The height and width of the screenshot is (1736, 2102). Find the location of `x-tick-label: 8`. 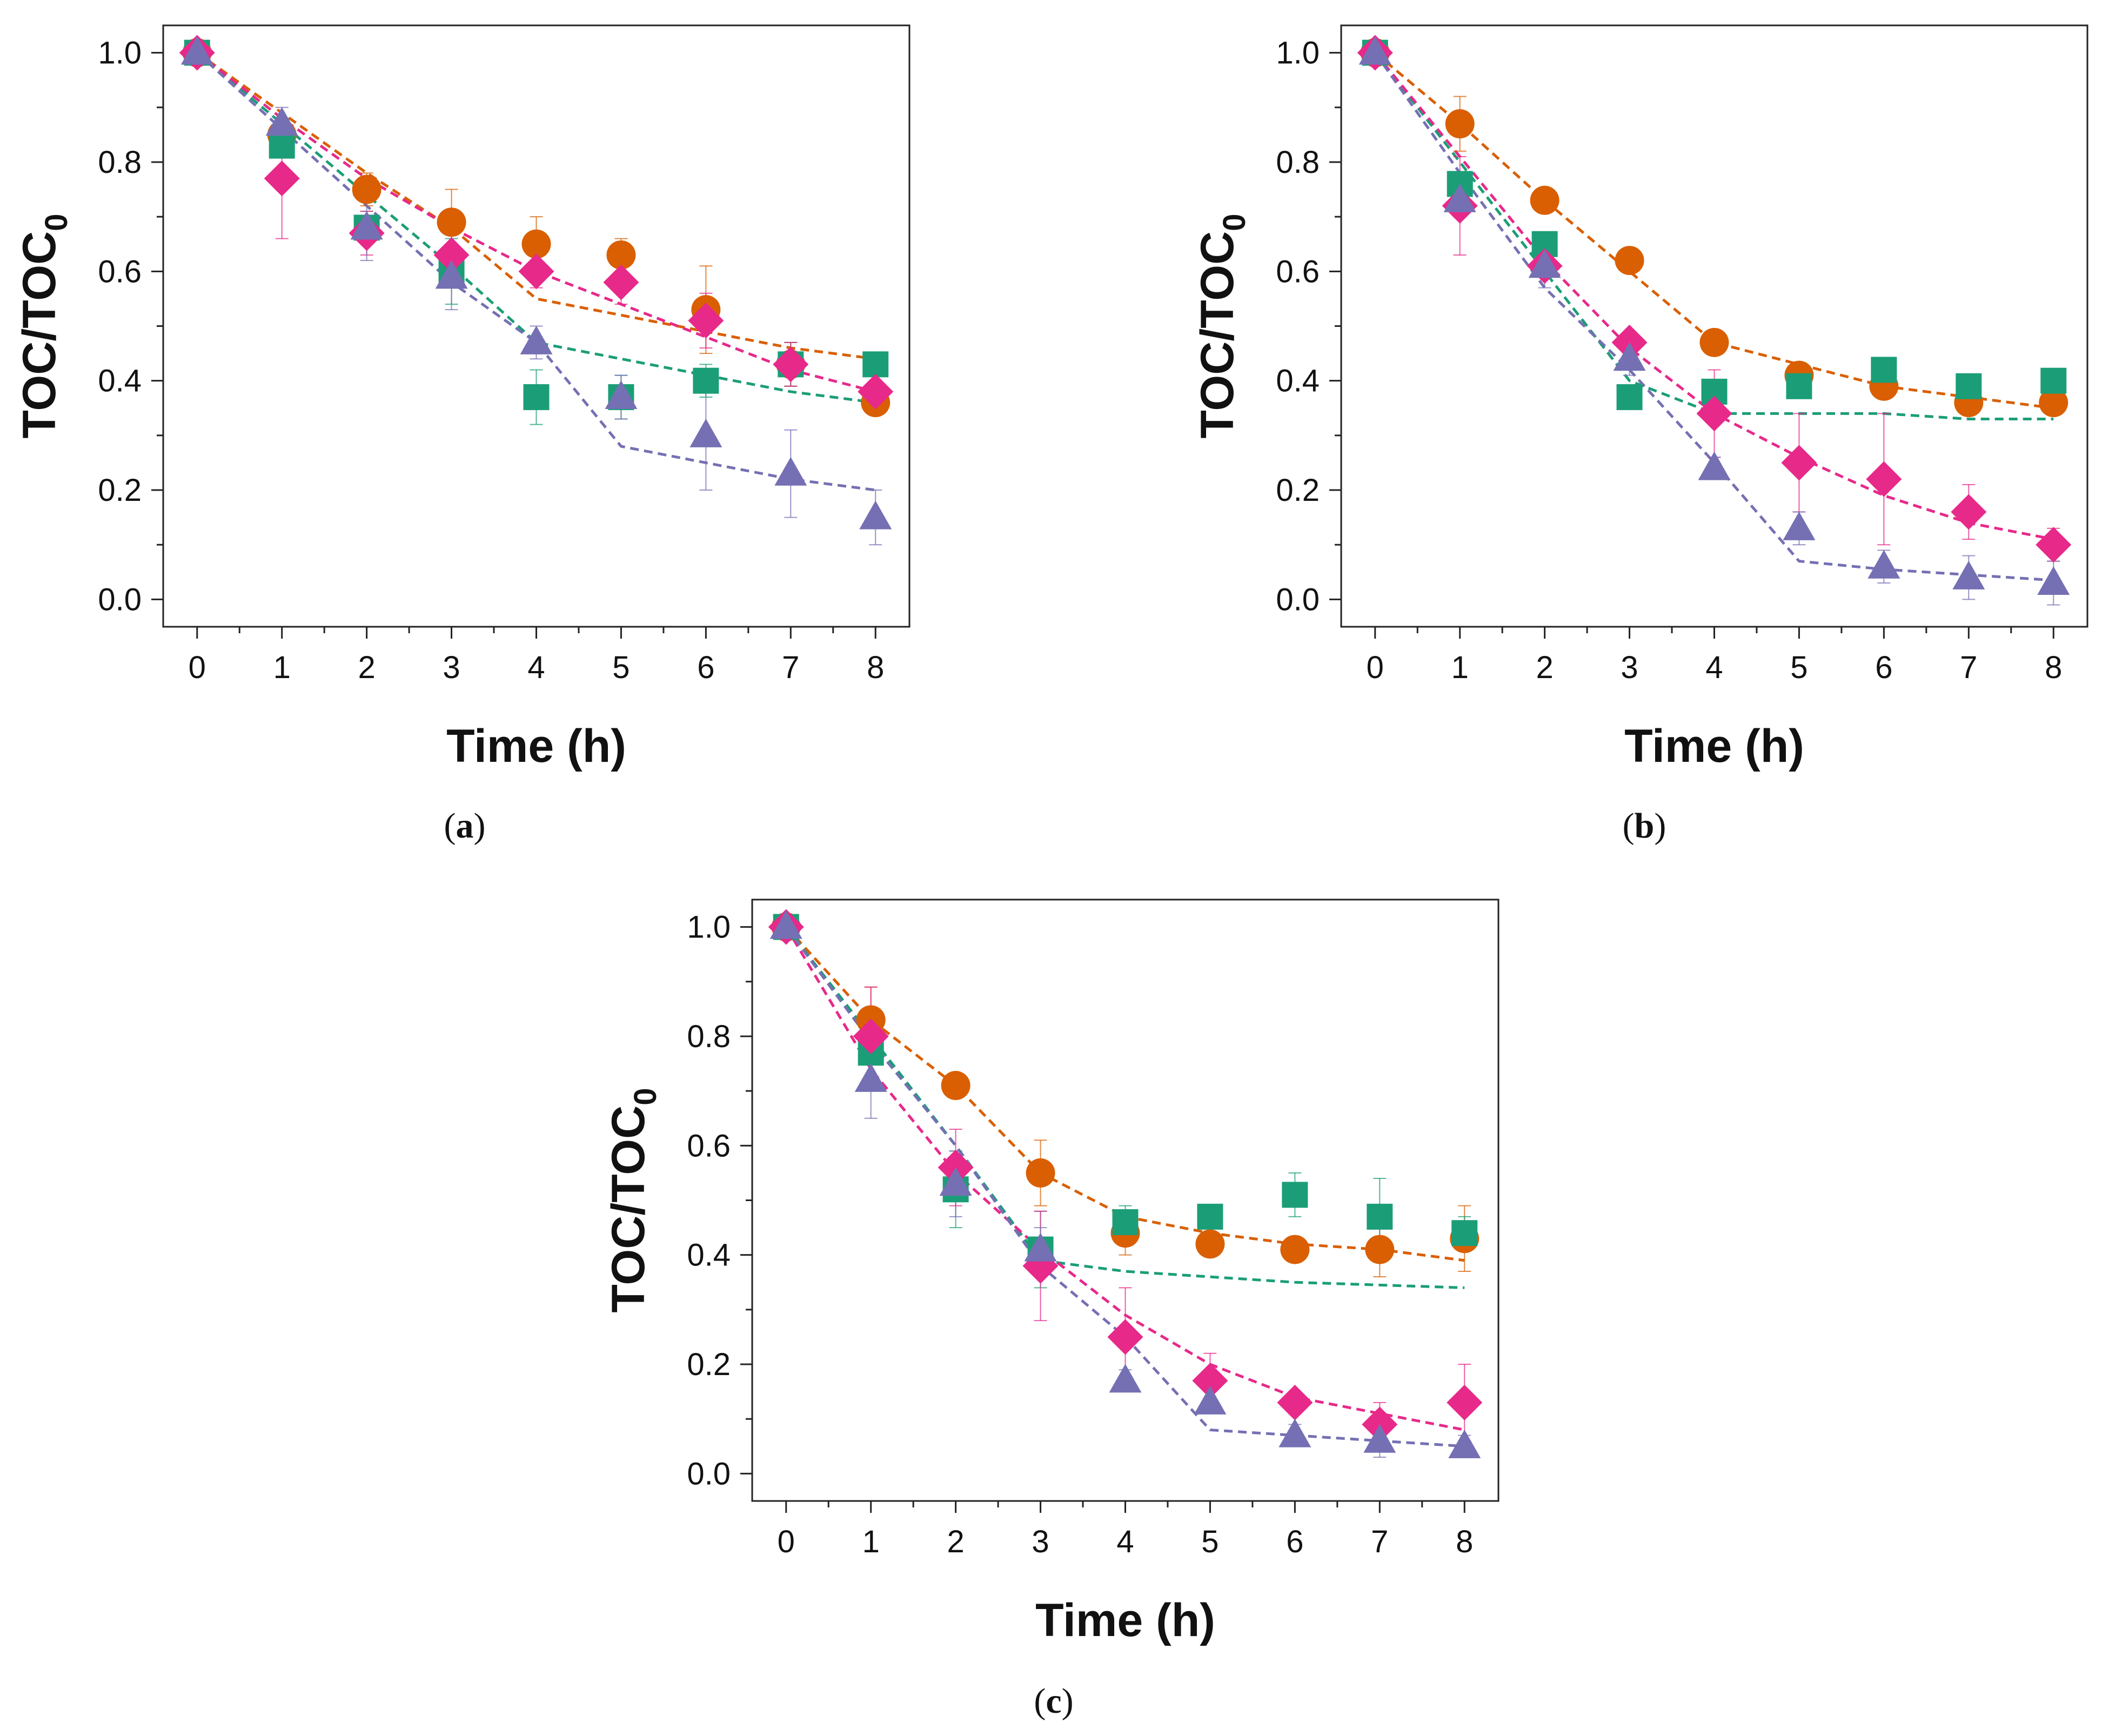

x-tick-label: 8 is located at coordinates (1464, 1541).